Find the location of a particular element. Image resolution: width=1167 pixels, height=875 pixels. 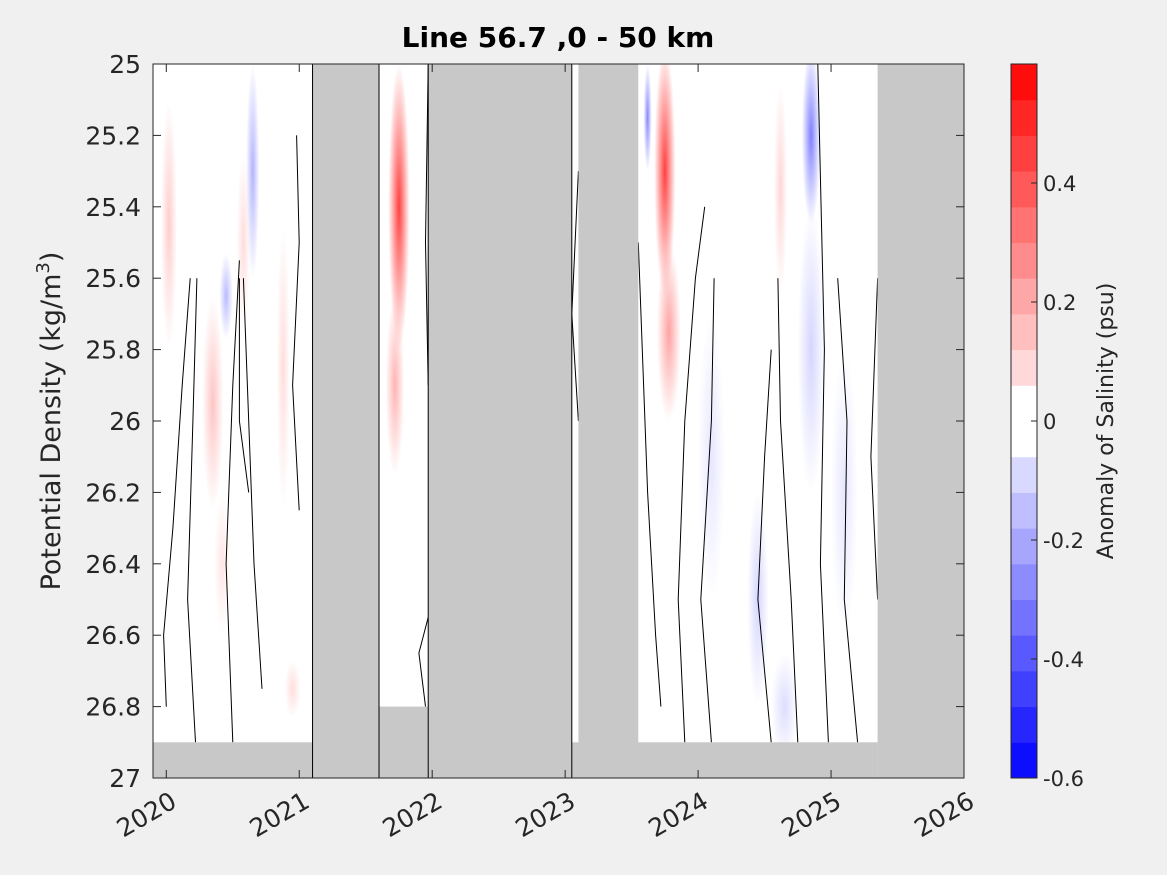

colorbar-tick-label: 0.4 is located at coordinates (1059, 184).